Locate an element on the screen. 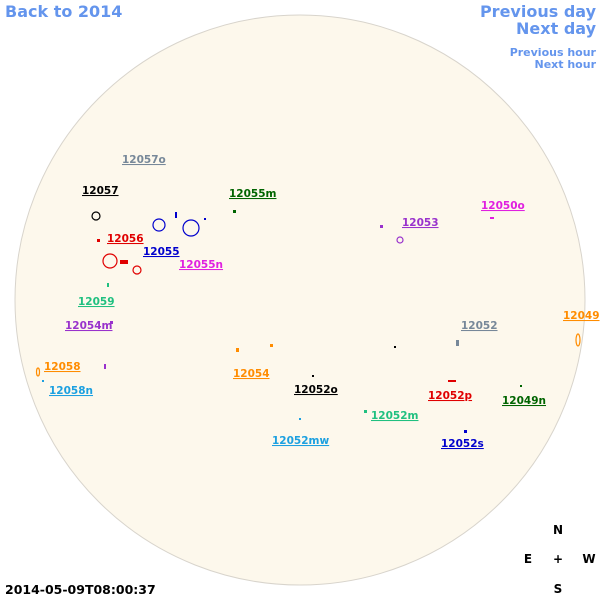 The image size is (600, 600). region-label: 12052 is located at coordinates (479, 326).